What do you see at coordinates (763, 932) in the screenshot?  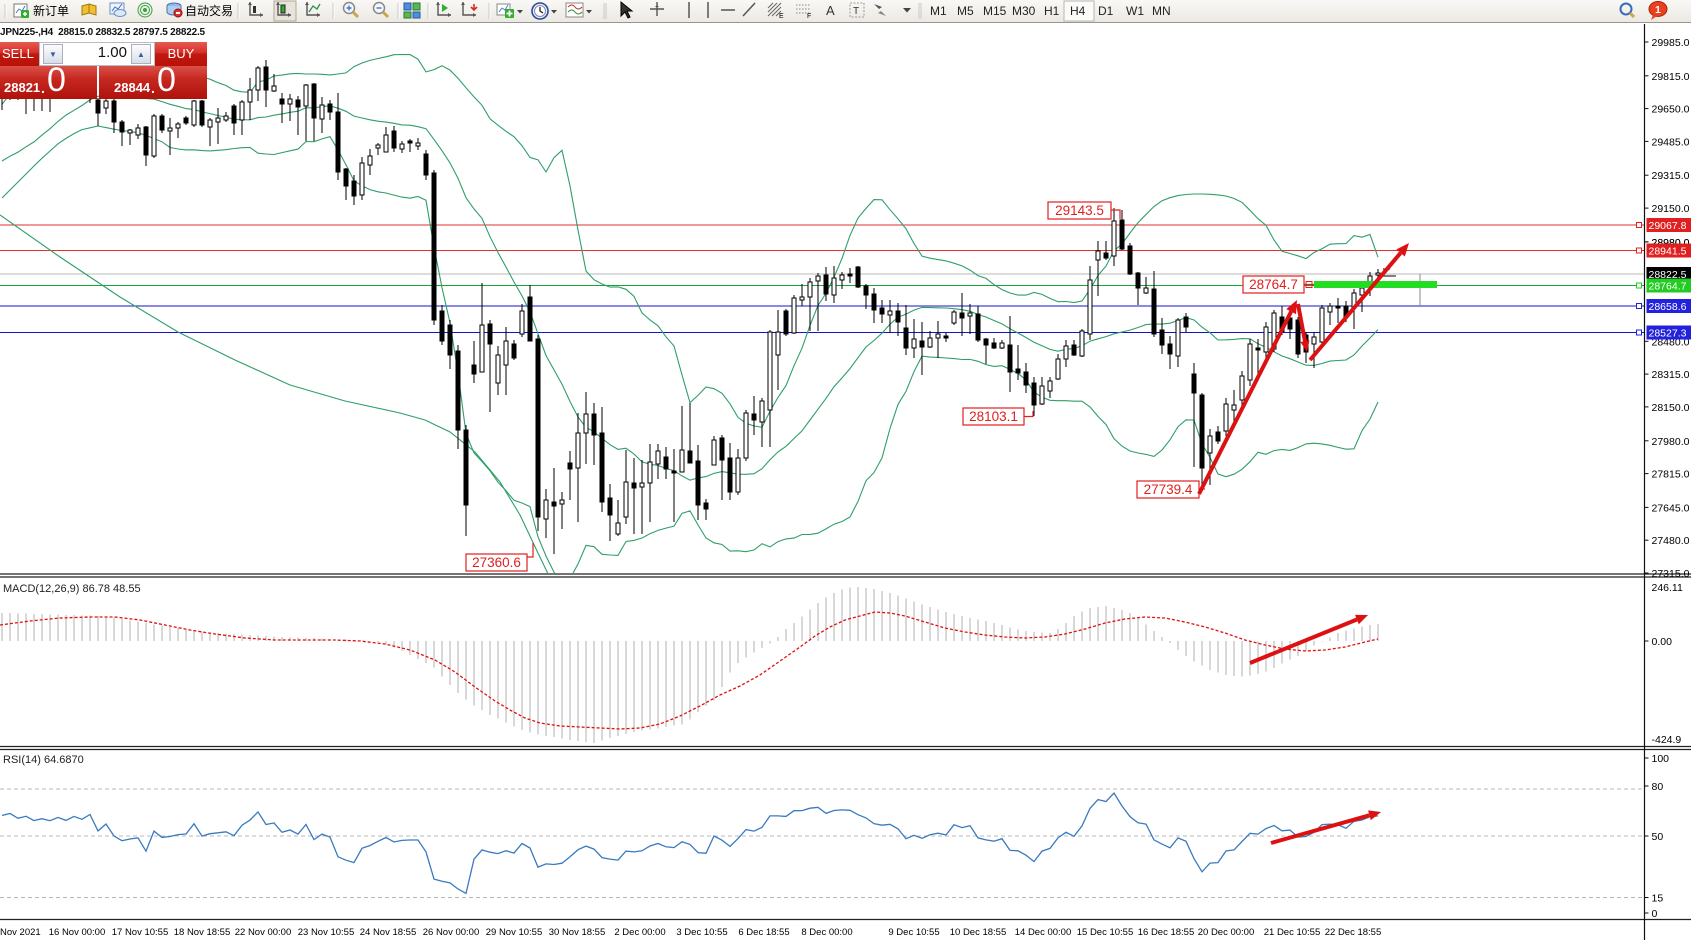 I see `svg-text: 6 Dec 18:55` at bounding box center [763, 932].